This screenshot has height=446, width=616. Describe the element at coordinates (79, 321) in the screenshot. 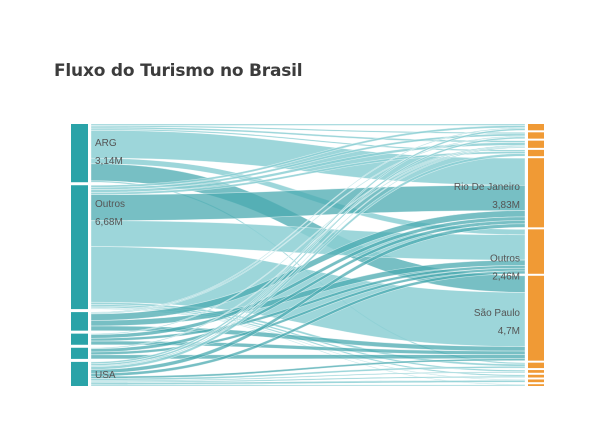

I see `source-node-s3` at that location.